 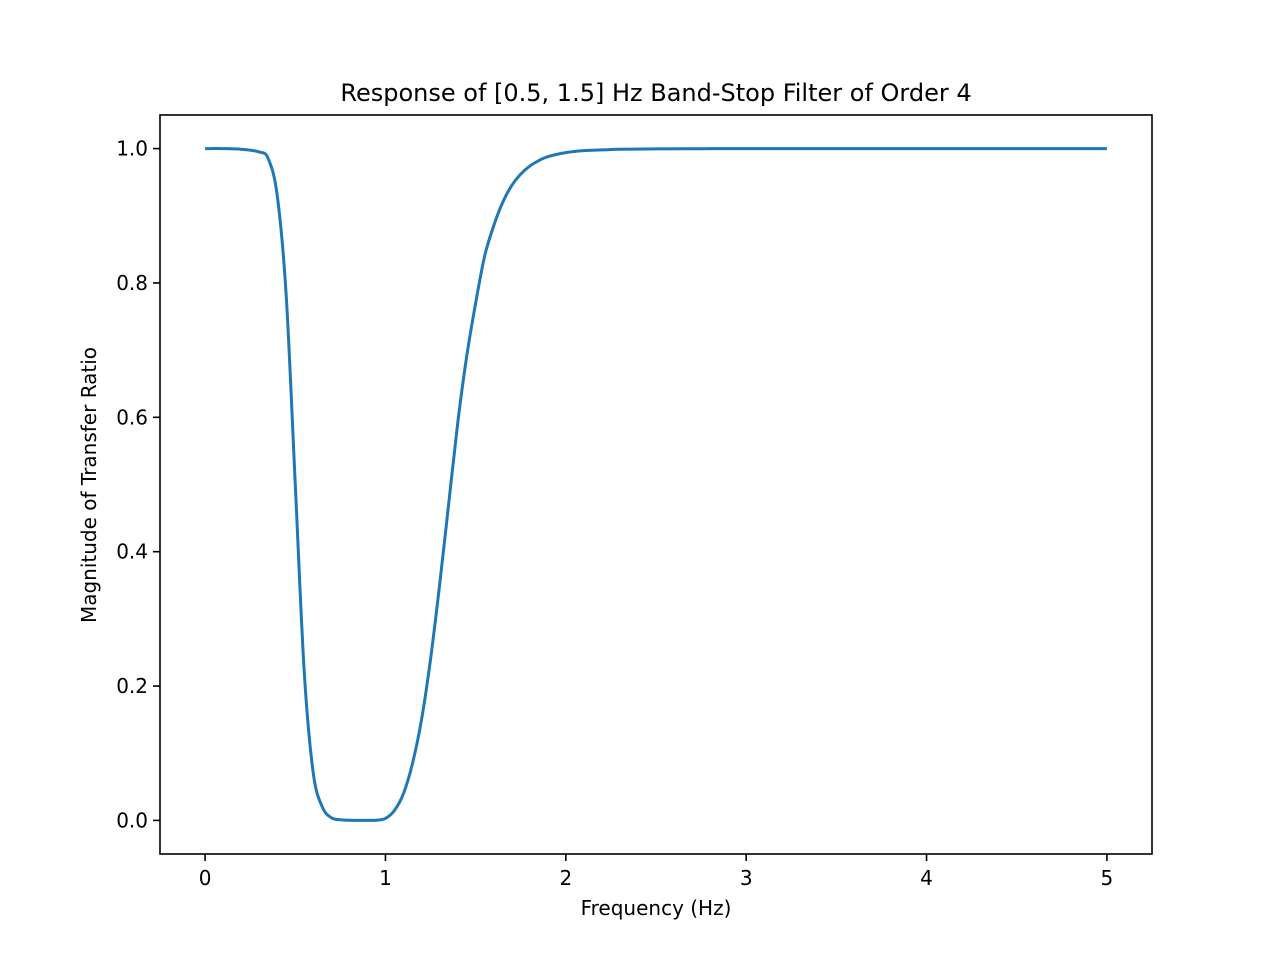 What do you see at coordinates (132, 283) in the screenshot?
I see `y-tick-label: 0.8` at bounding box center [132, 283].